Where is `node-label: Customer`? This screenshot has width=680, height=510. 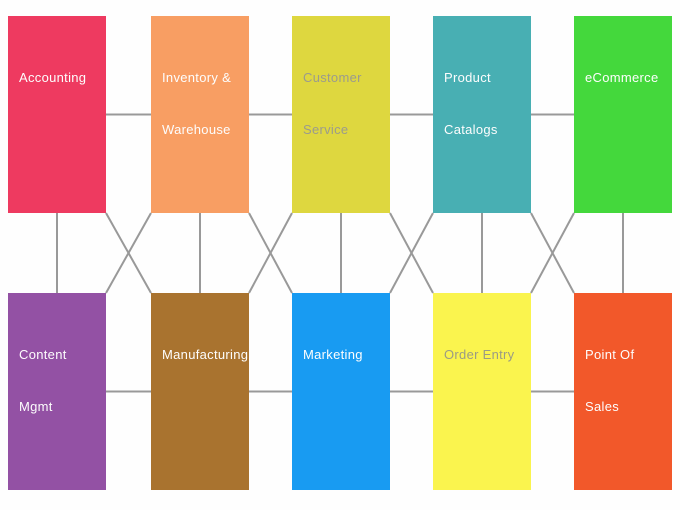
node-label: Customer is located at coordinates (332, 77).